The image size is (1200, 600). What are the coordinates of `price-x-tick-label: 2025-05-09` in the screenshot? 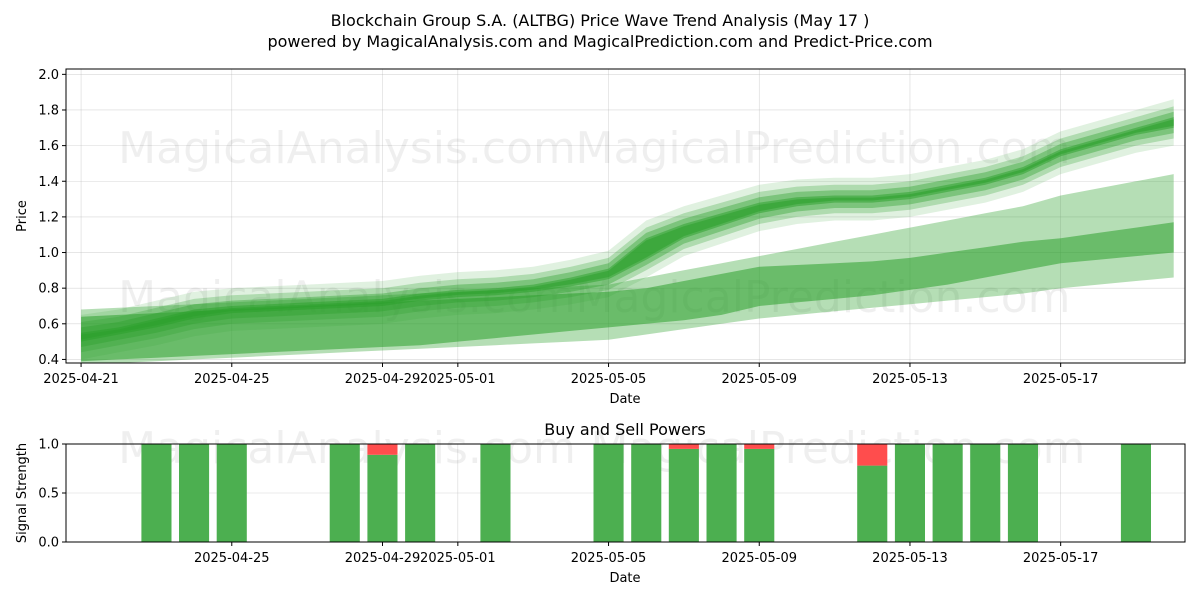 It's located at (759, 379).